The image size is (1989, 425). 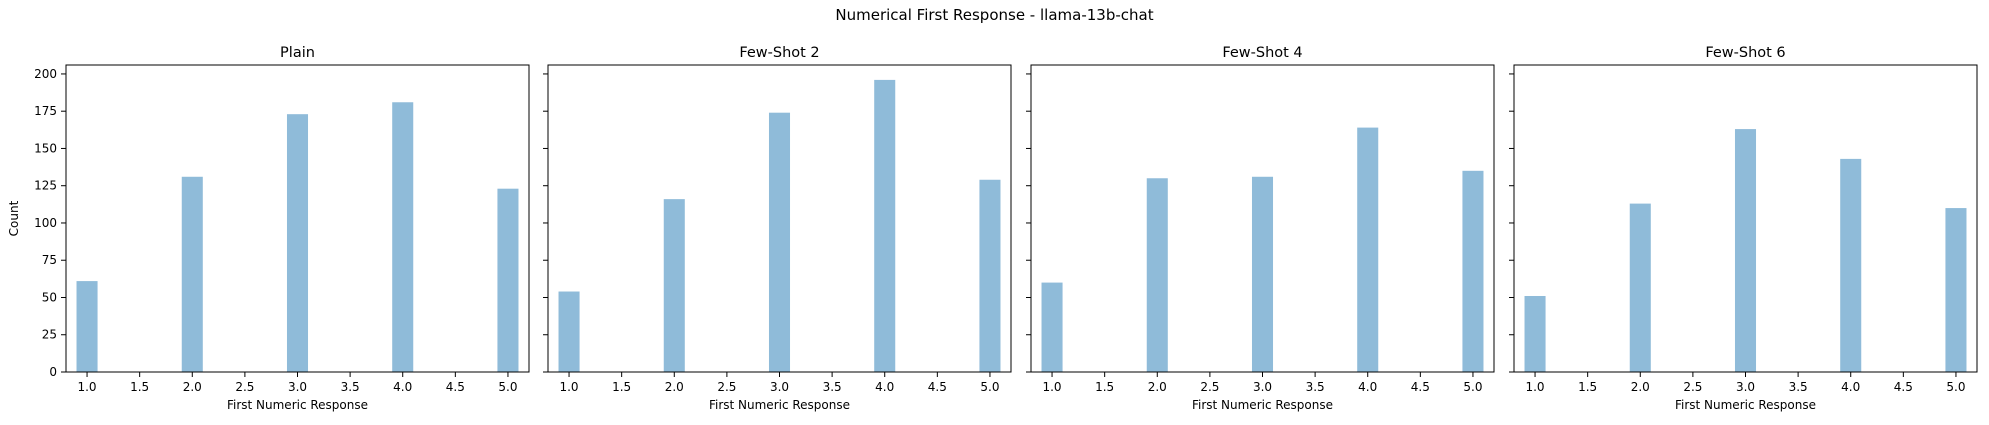 What do you see at coordinates (350, 387) in the screenshot?
I see `xtick-label-1-6: 3.5` at bounding box center [350, 387].